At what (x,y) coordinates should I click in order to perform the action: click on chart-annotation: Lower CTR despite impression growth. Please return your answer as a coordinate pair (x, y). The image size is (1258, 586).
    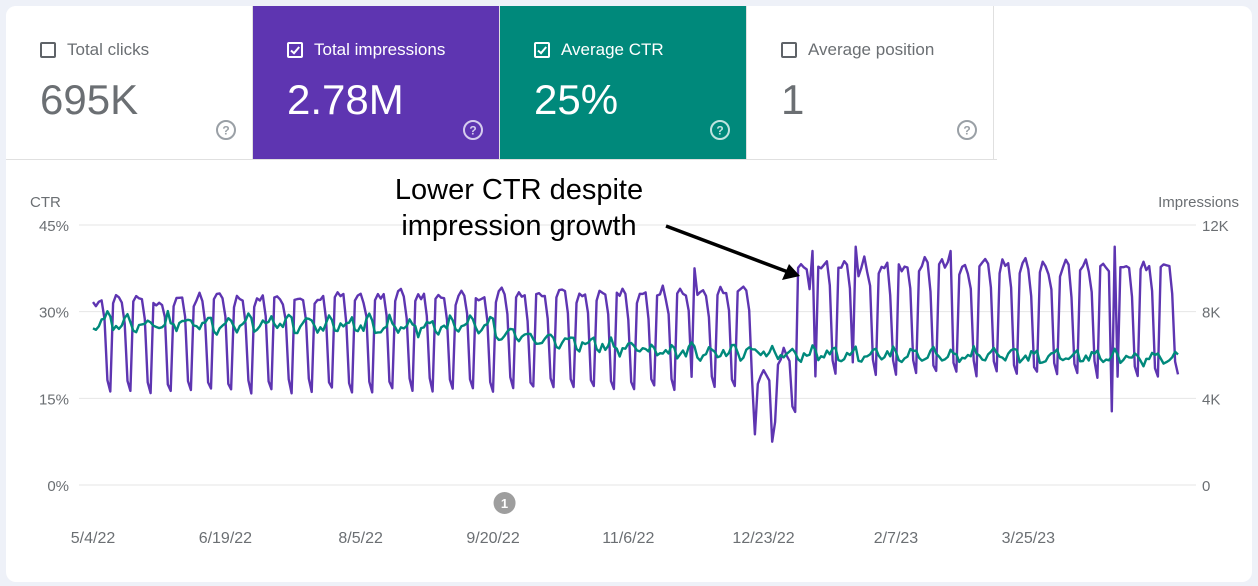
    Looking at the image, I should click on (519, 208).